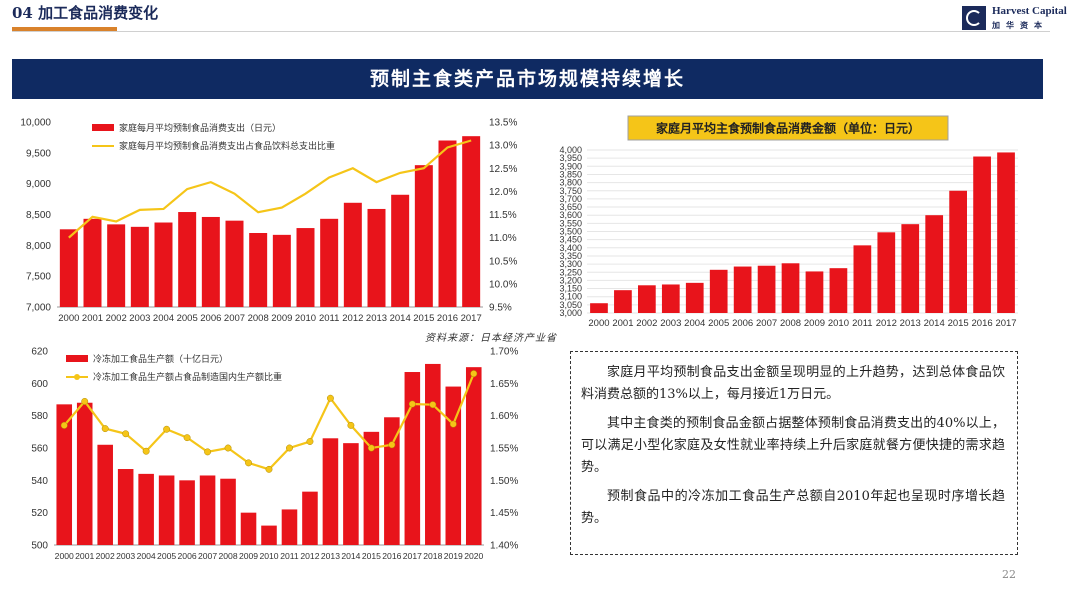  Describe the element at coordinates (39, 513) in the screenshot. I see `y-left-tick-label: 520` at that location.